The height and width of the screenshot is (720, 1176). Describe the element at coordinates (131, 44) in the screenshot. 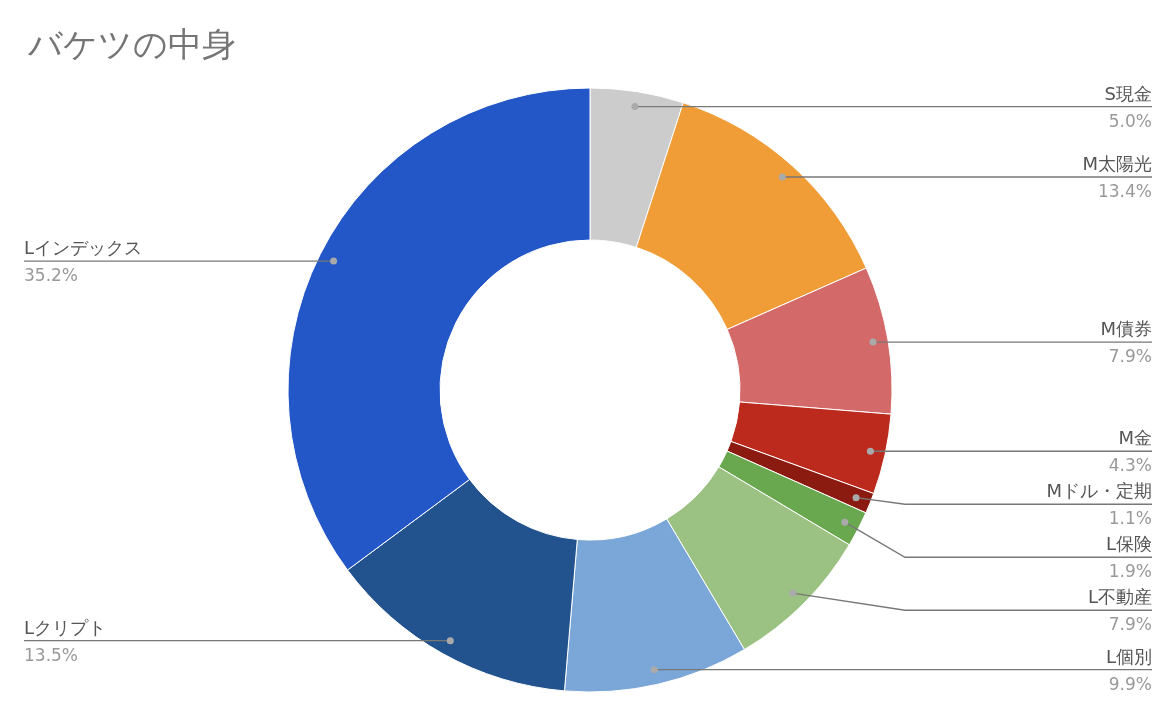

I see `chart-title: バケツの中身` at that location.